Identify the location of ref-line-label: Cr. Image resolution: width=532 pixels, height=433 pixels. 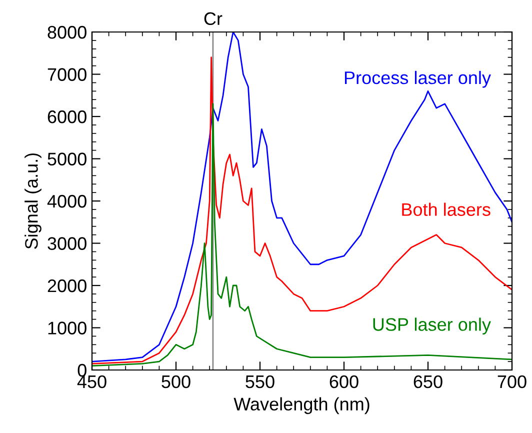
(213, 19).